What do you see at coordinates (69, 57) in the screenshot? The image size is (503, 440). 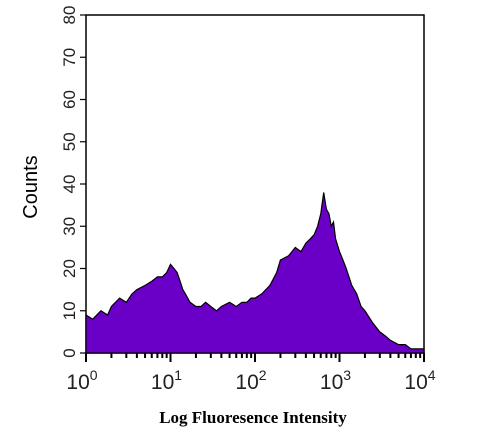 I see `y-tick-label: 70` at bounding box center [69, 57].